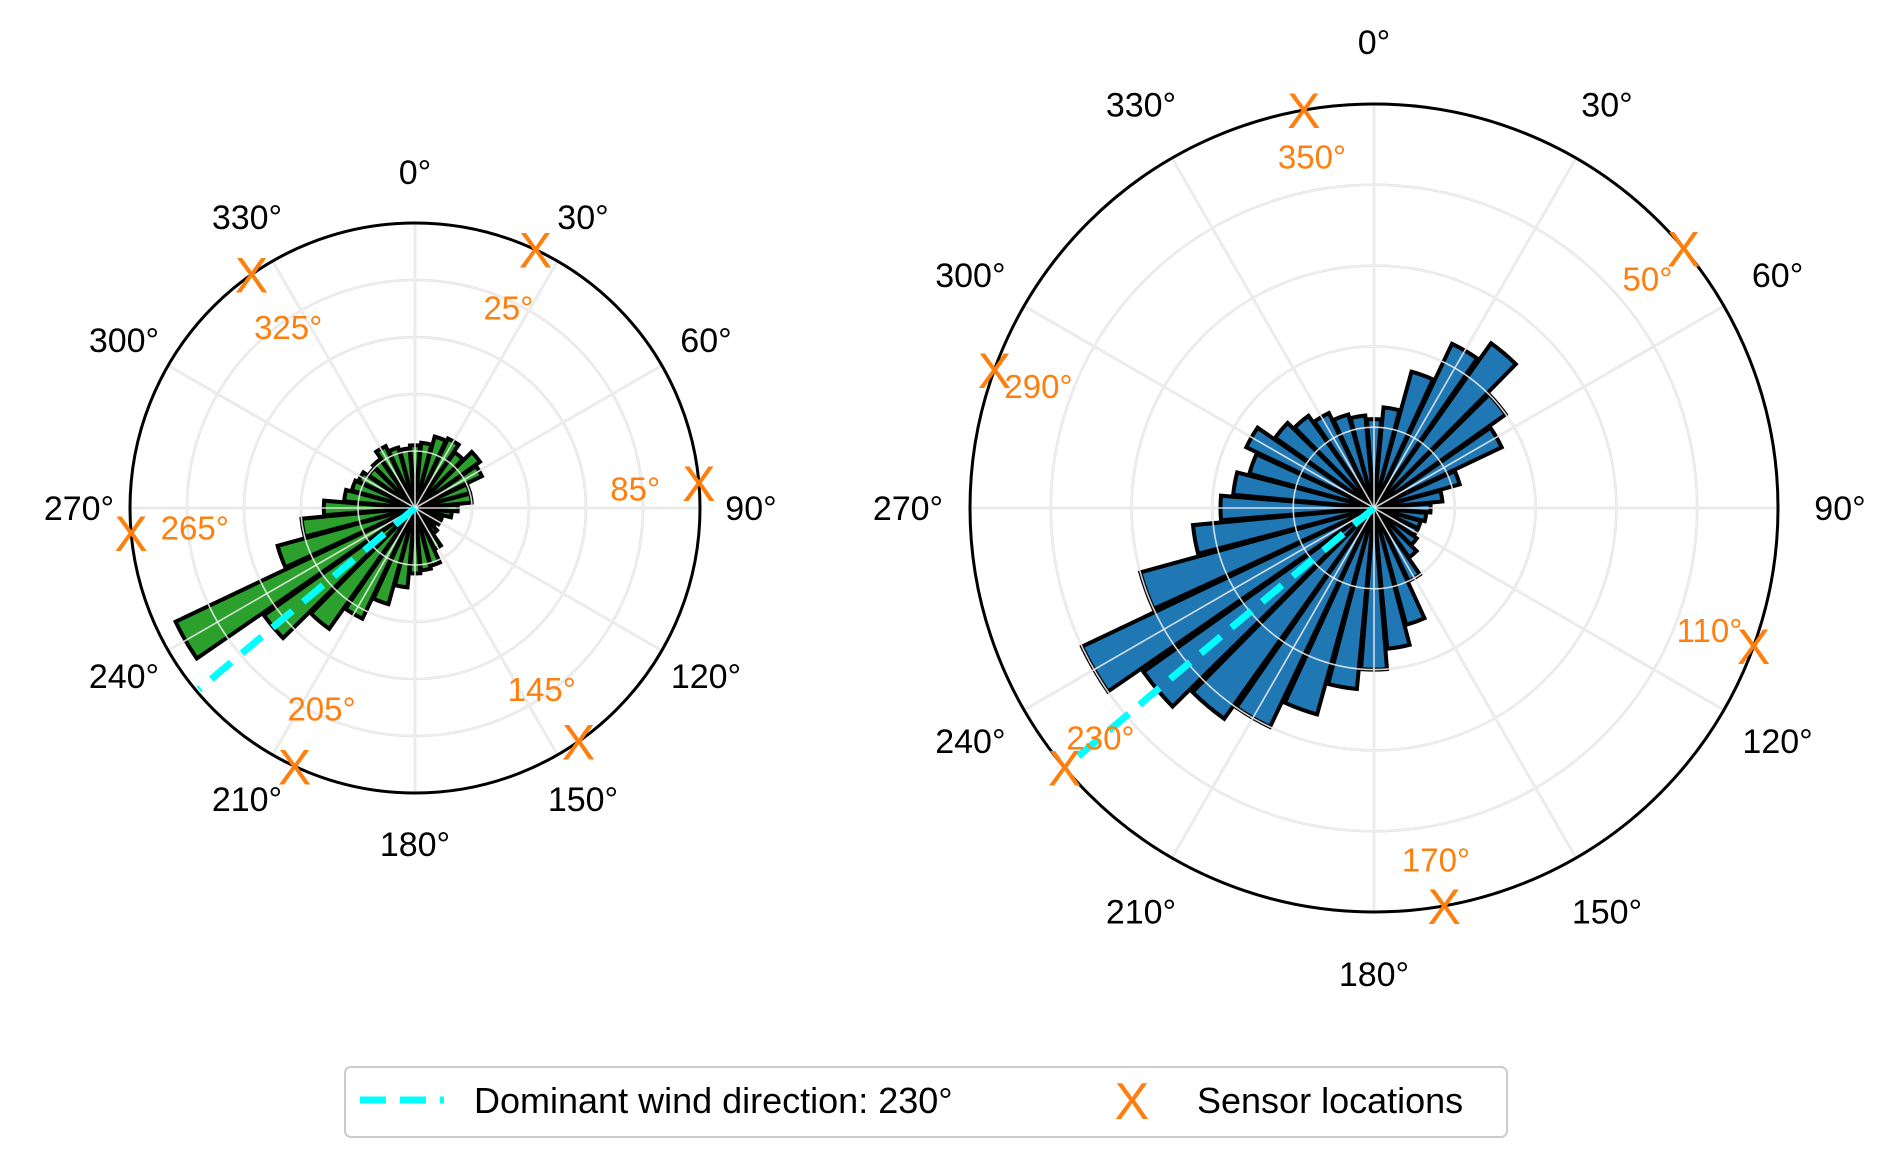  What do you see at coordinates (542, 689) in the screenshot?
I see `sensor-angle-label: 145°` at bounding box center [542, 689].